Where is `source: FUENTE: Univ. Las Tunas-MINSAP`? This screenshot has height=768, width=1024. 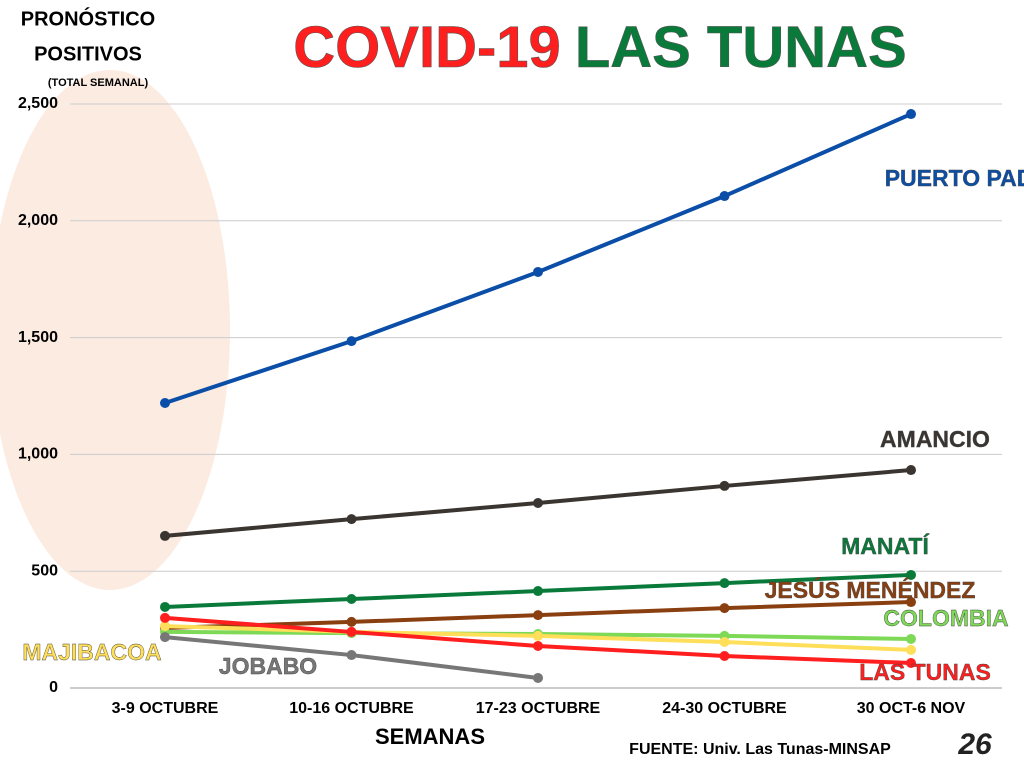 source: FUENTE: Univ. Las Tunas-MINSAP is located at coordinates (760, 749).